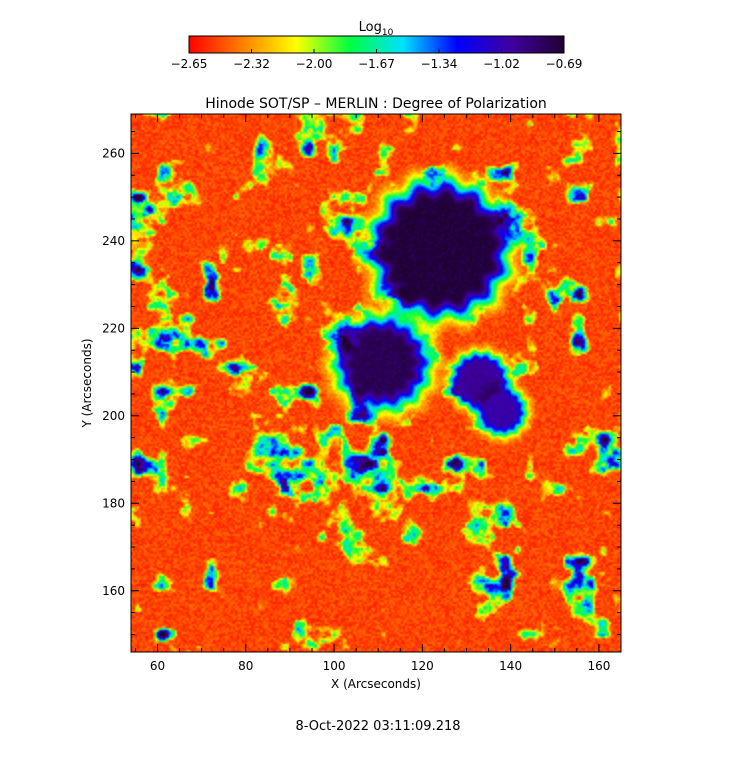 The image size is (752, 768). Describe the element at coordinates (245, 666) in the screenshot. I see `x-tick-label: 80` at that location.